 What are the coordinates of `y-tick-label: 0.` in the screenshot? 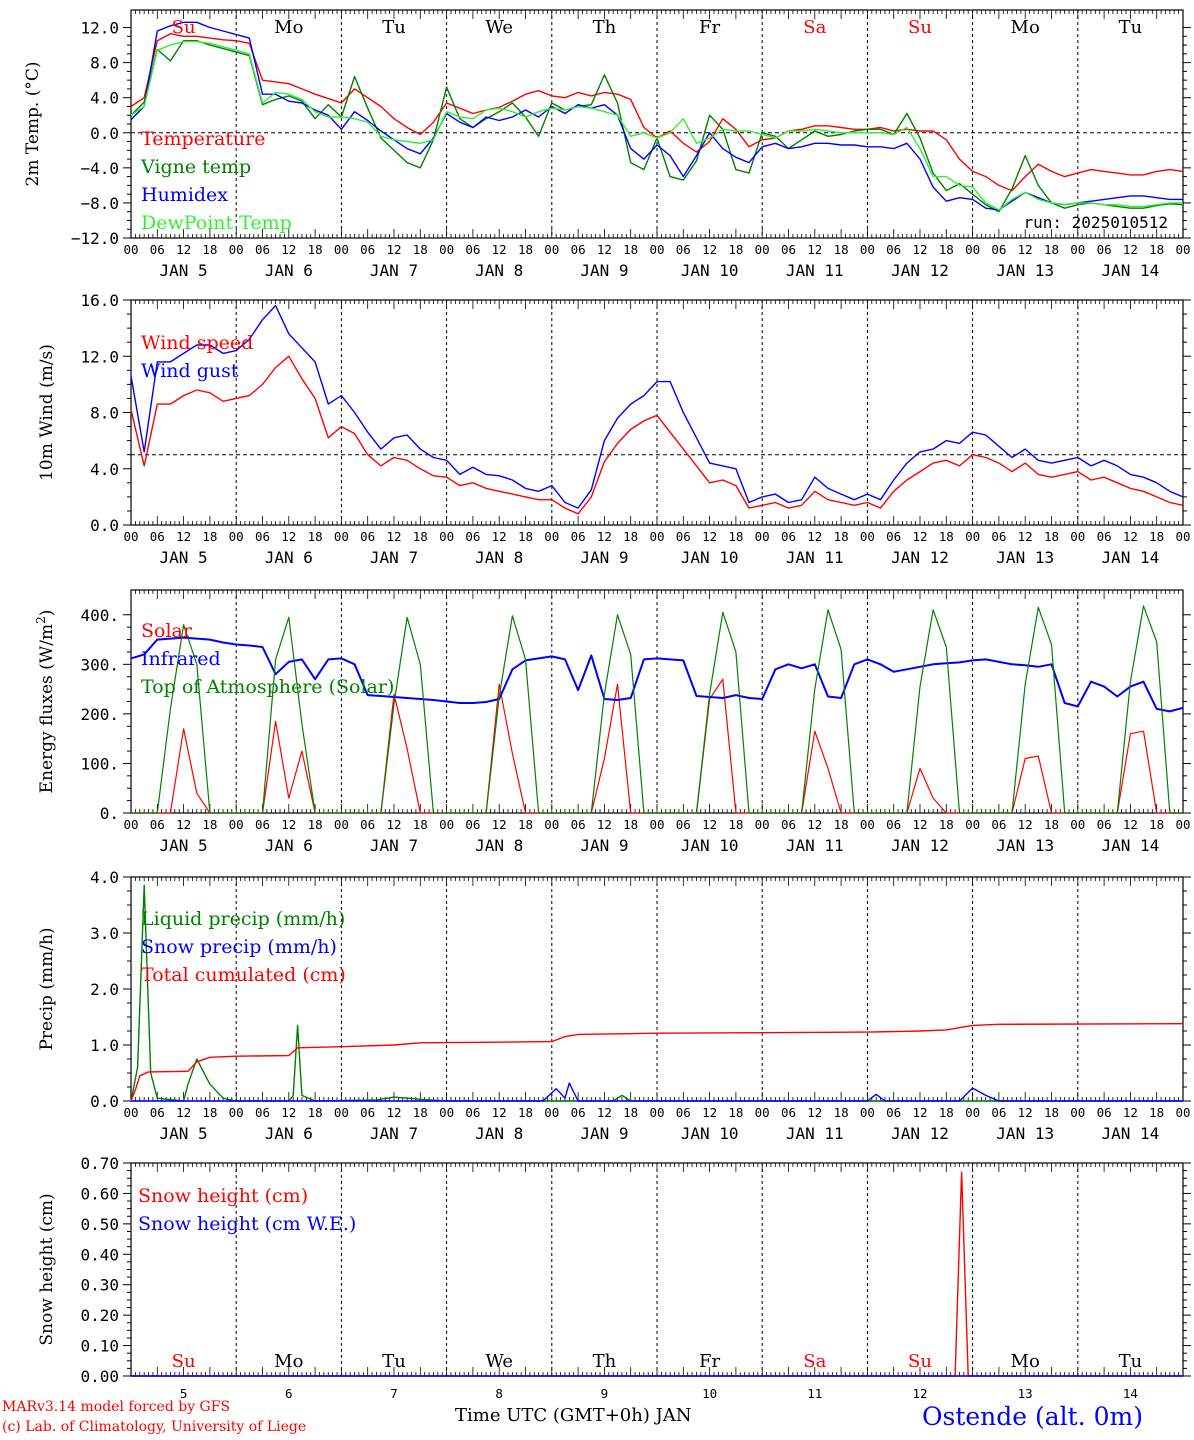 It's located at (109, 813).